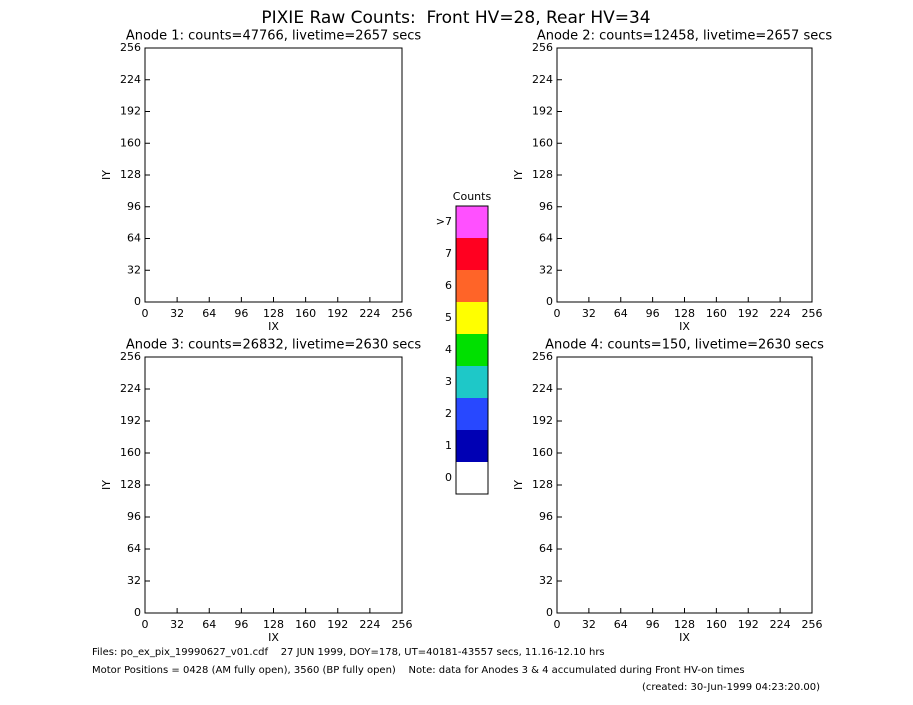 The height and width of the screenshot is (705, 913). I want to click on panel-title: Anode 4: counts=150, livetime=2630 secs, so click(684, 345).